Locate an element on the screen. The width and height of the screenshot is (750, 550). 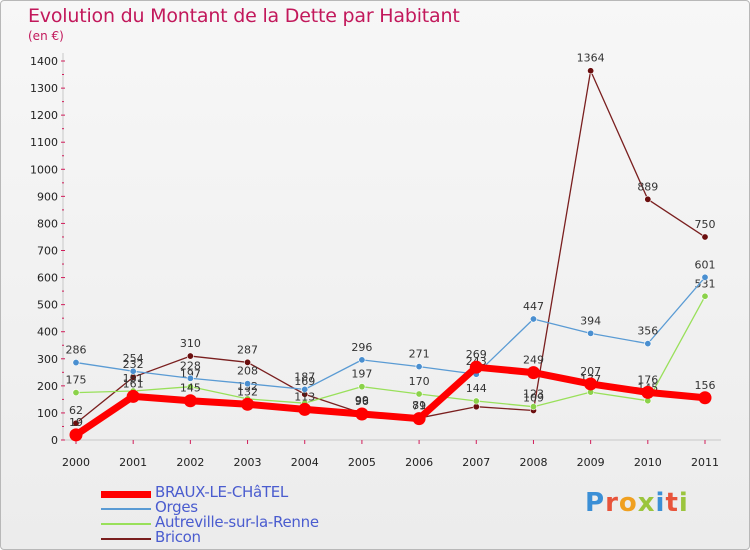
data-label: 394 is located at coordinates (590, 320).